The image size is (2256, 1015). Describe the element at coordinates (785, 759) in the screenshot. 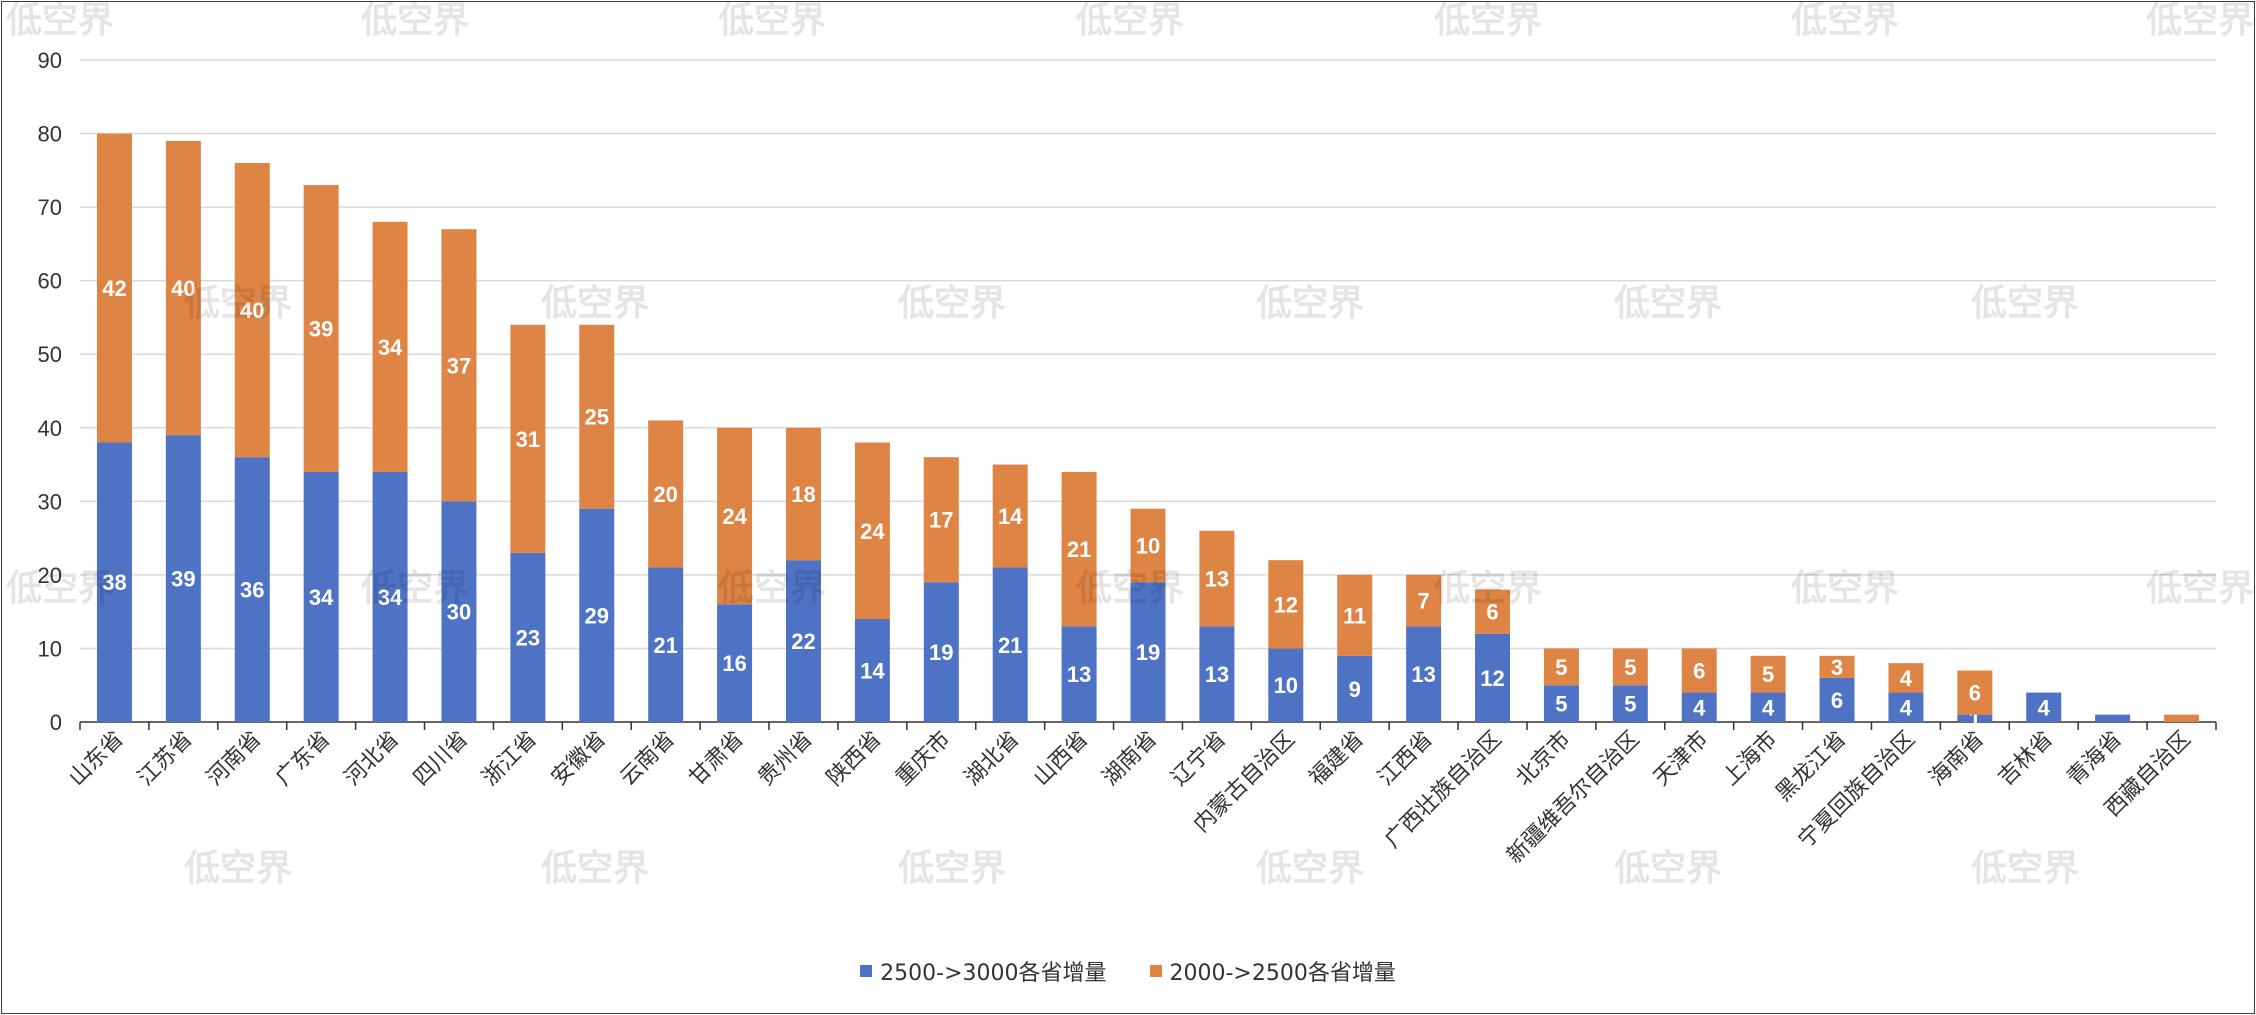

I see `x-tick-label: 贵州省` at that location.